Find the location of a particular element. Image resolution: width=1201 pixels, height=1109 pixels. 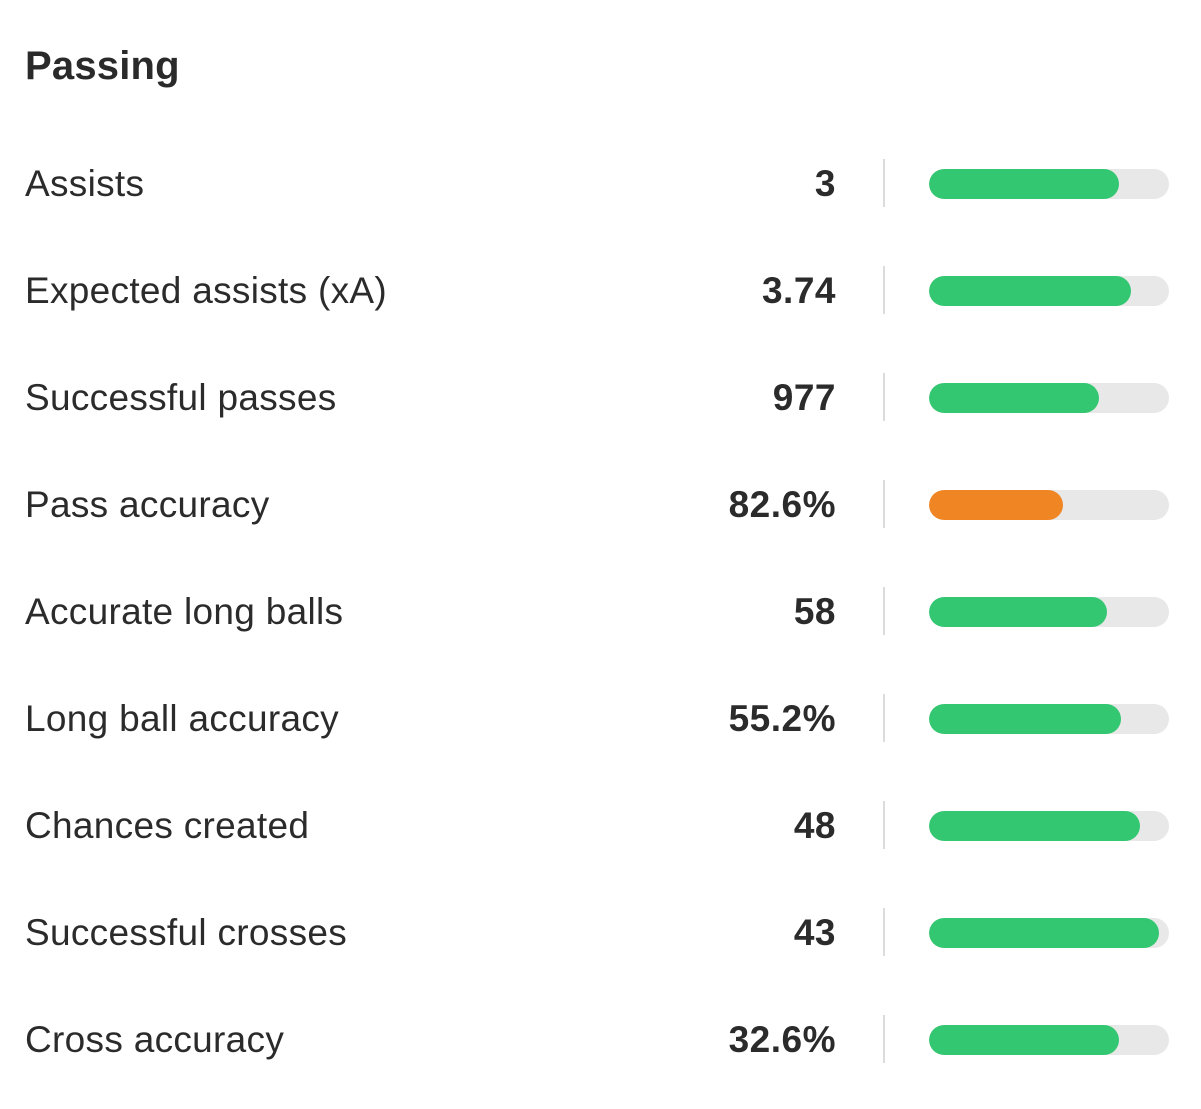

stat-label: Successful passes is located at coordinates (181, 397).